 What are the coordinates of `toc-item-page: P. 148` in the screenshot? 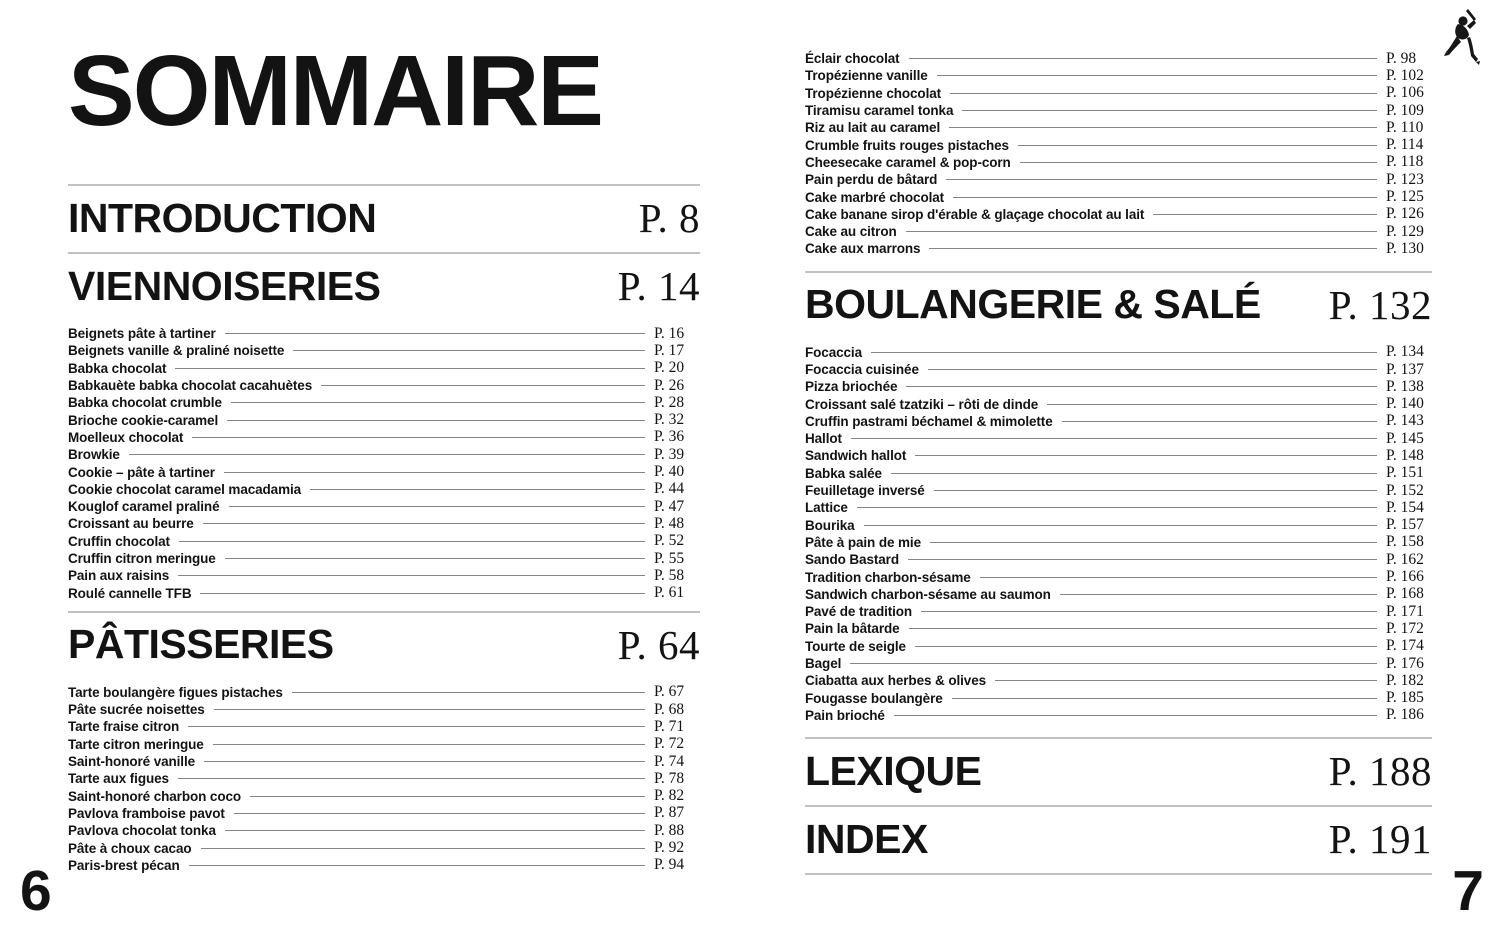 It's located at (1405, 455).